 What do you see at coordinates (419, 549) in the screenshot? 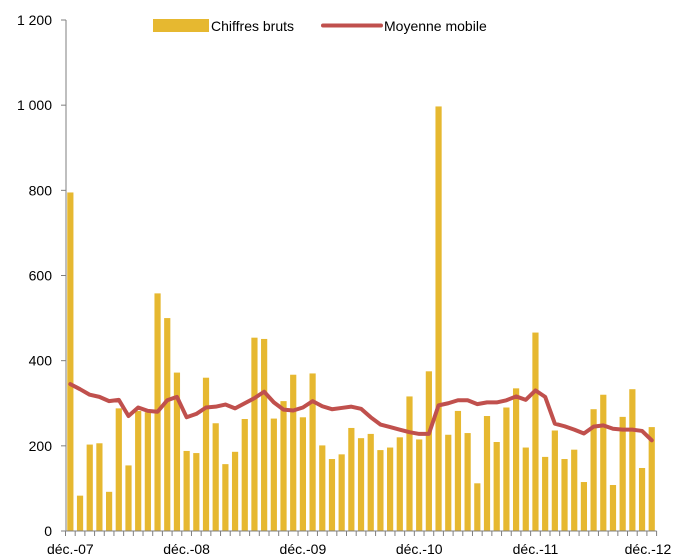
I see `x-tick-label: déc.-10` at bounding box center [419, 549].